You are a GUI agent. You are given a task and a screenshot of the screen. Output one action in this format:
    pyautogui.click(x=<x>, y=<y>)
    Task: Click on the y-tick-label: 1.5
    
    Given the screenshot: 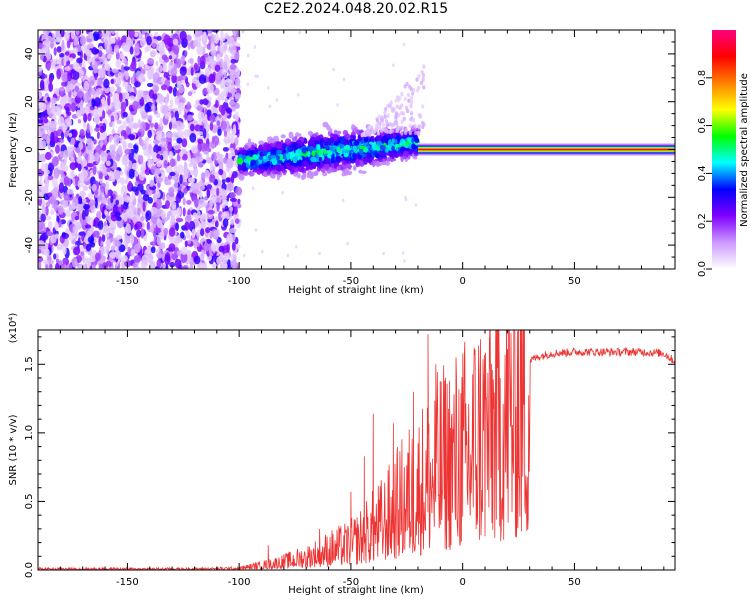 What is the action you would take?
    pyautogui.click(x=29, y=364)
    